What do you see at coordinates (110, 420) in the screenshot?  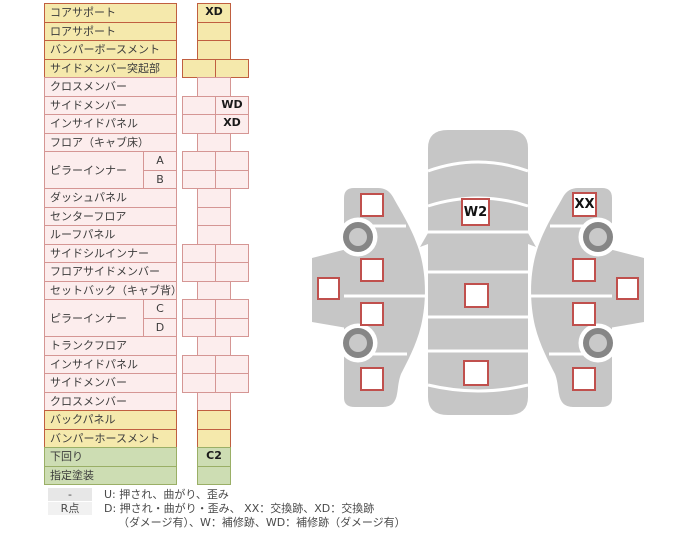 I see `part-label: バックパネル` at bounding box center [110, 420].